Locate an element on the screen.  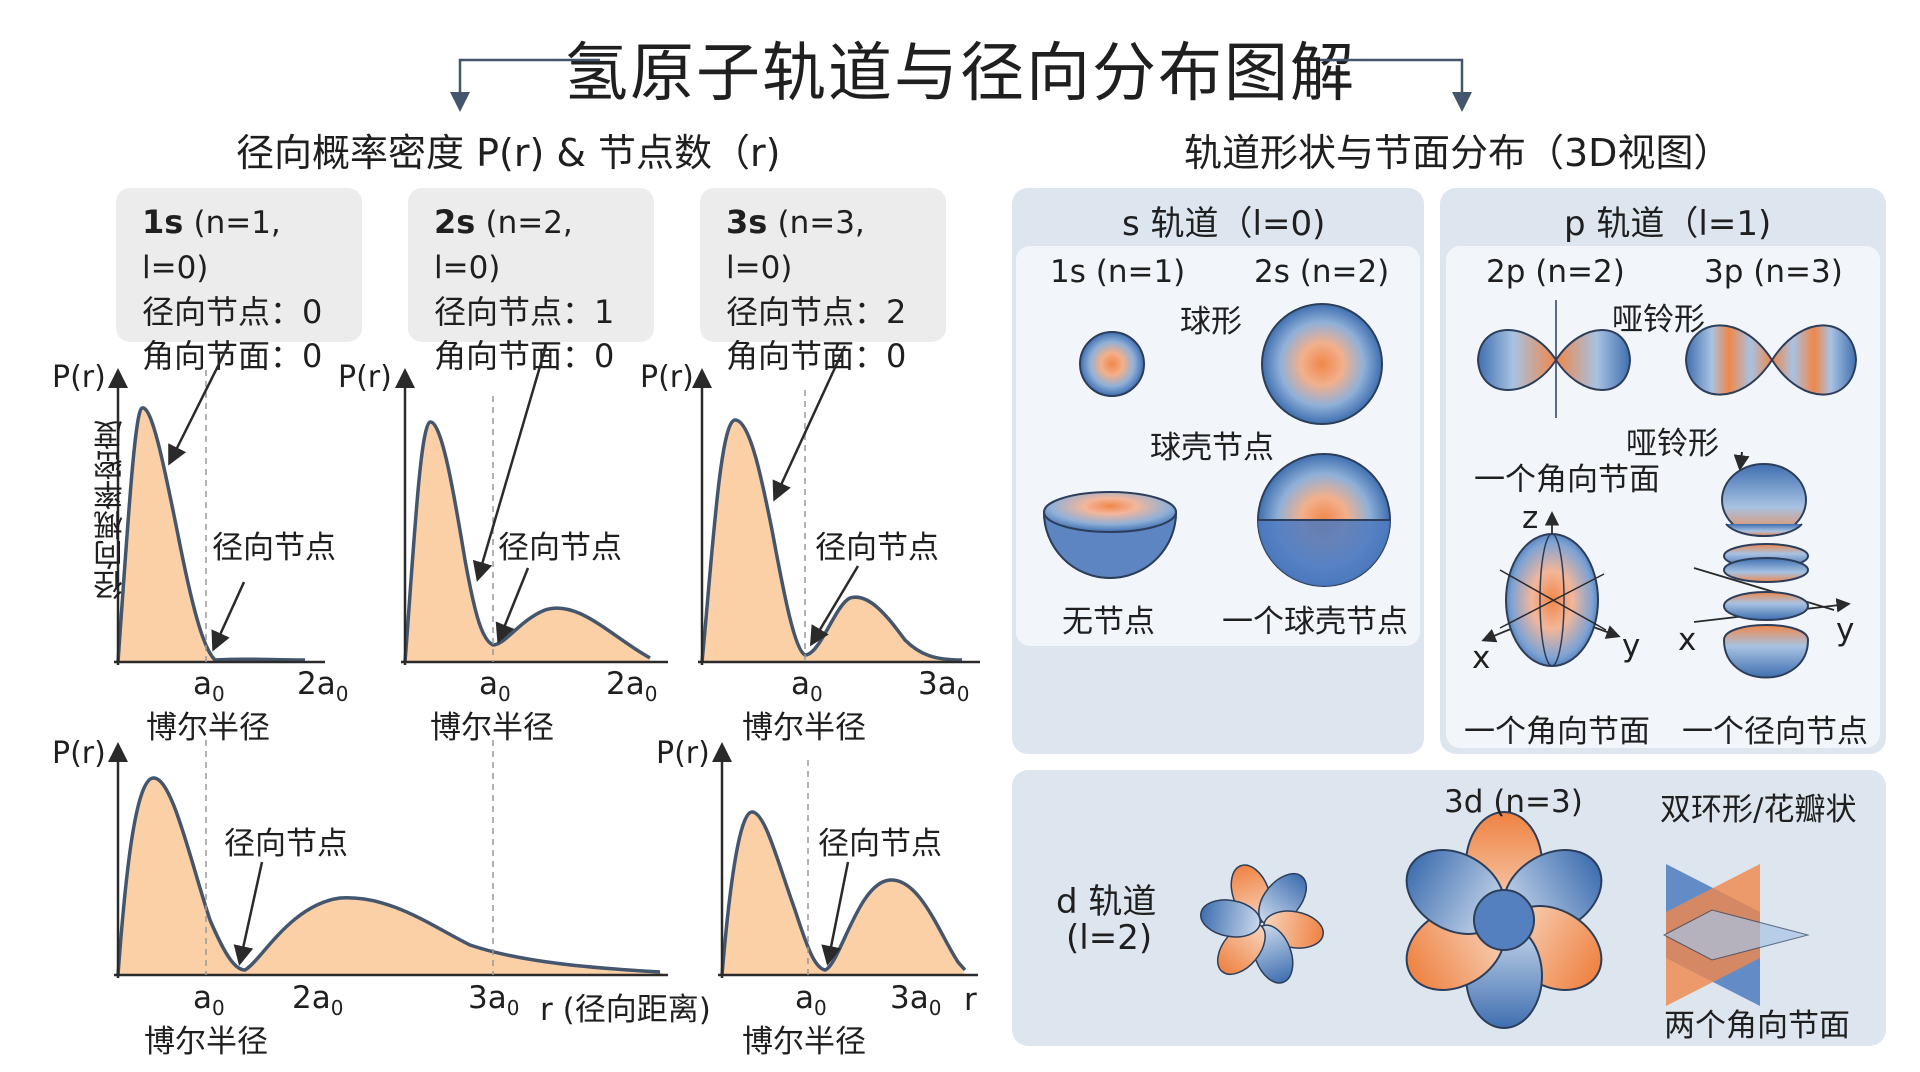
axis-x-label: x is located at coordinates (1481, 658).